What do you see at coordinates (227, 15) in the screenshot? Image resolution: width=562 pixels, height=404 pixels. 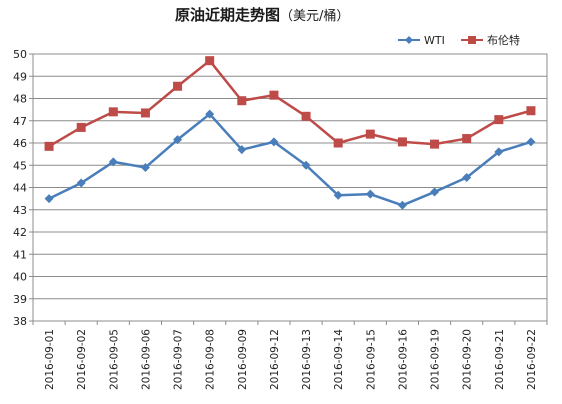 I see `chart-title: 原油近期走势图` at bounding box center [227, 15].